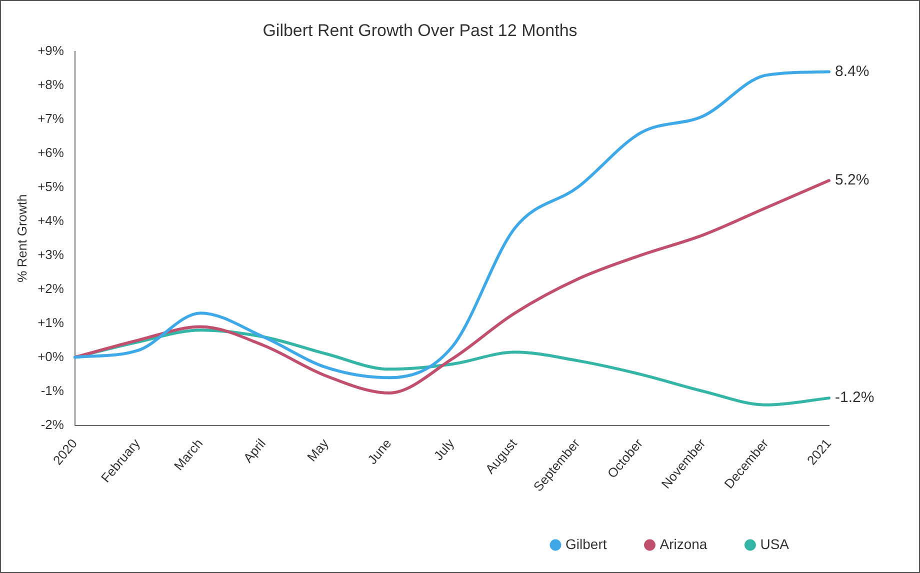  What do you see at coordinates (52, 424) in the screenshot?
I see `y-tick-label: -2%` at bounding box center [52, 424].